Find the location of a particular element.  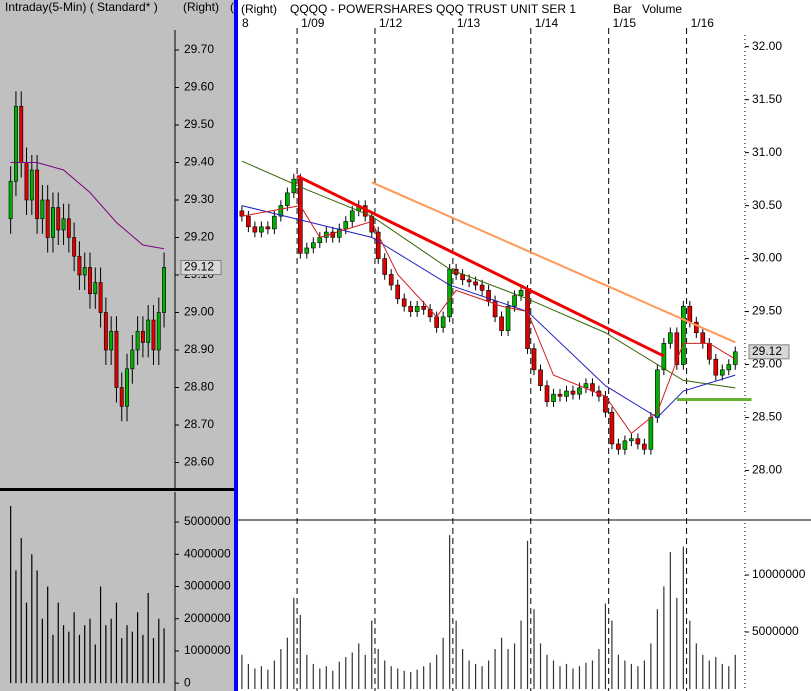

left-header-clip: ( is located at coordinates (232, 7).